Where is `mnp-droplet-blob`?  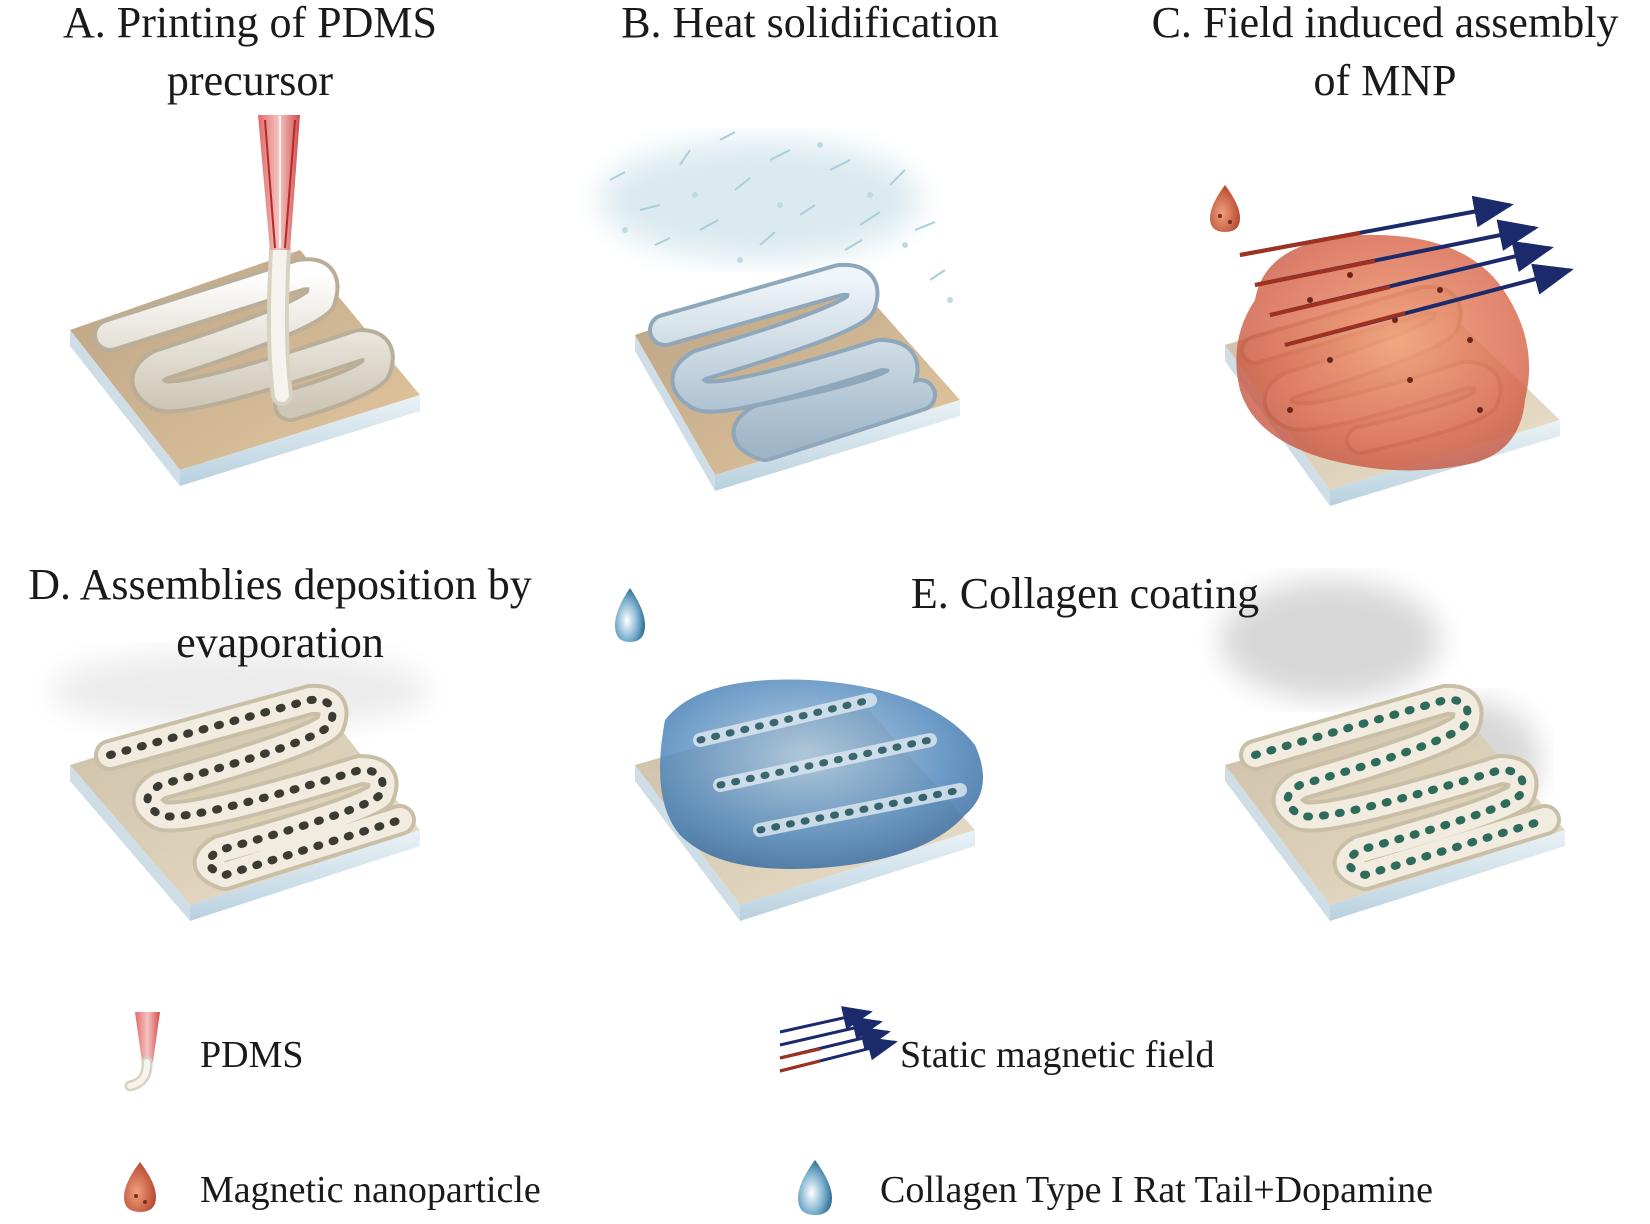
mnp-droplet-blob is located at coordinates (1383, 352).